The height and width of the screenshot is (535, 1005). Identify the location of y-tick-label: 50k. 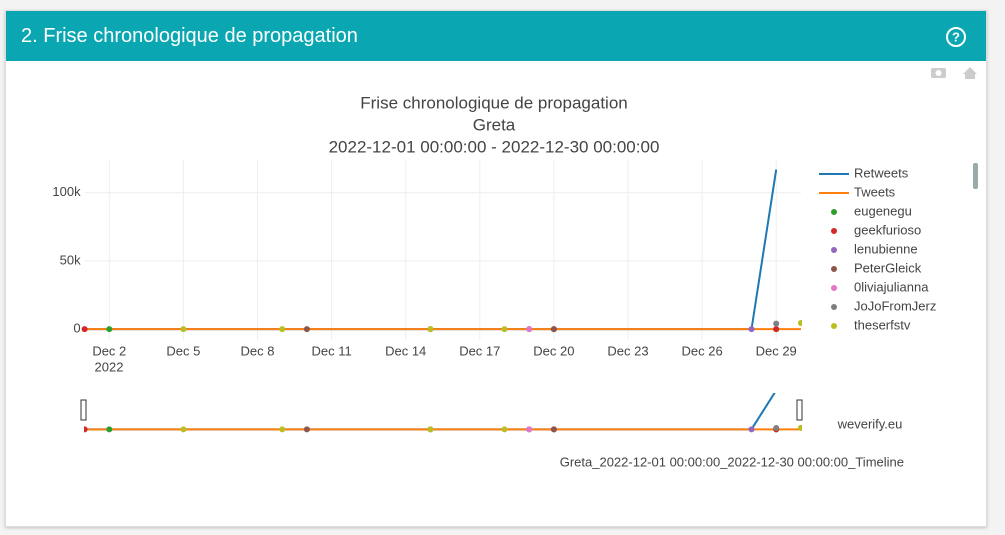
(70, 259).